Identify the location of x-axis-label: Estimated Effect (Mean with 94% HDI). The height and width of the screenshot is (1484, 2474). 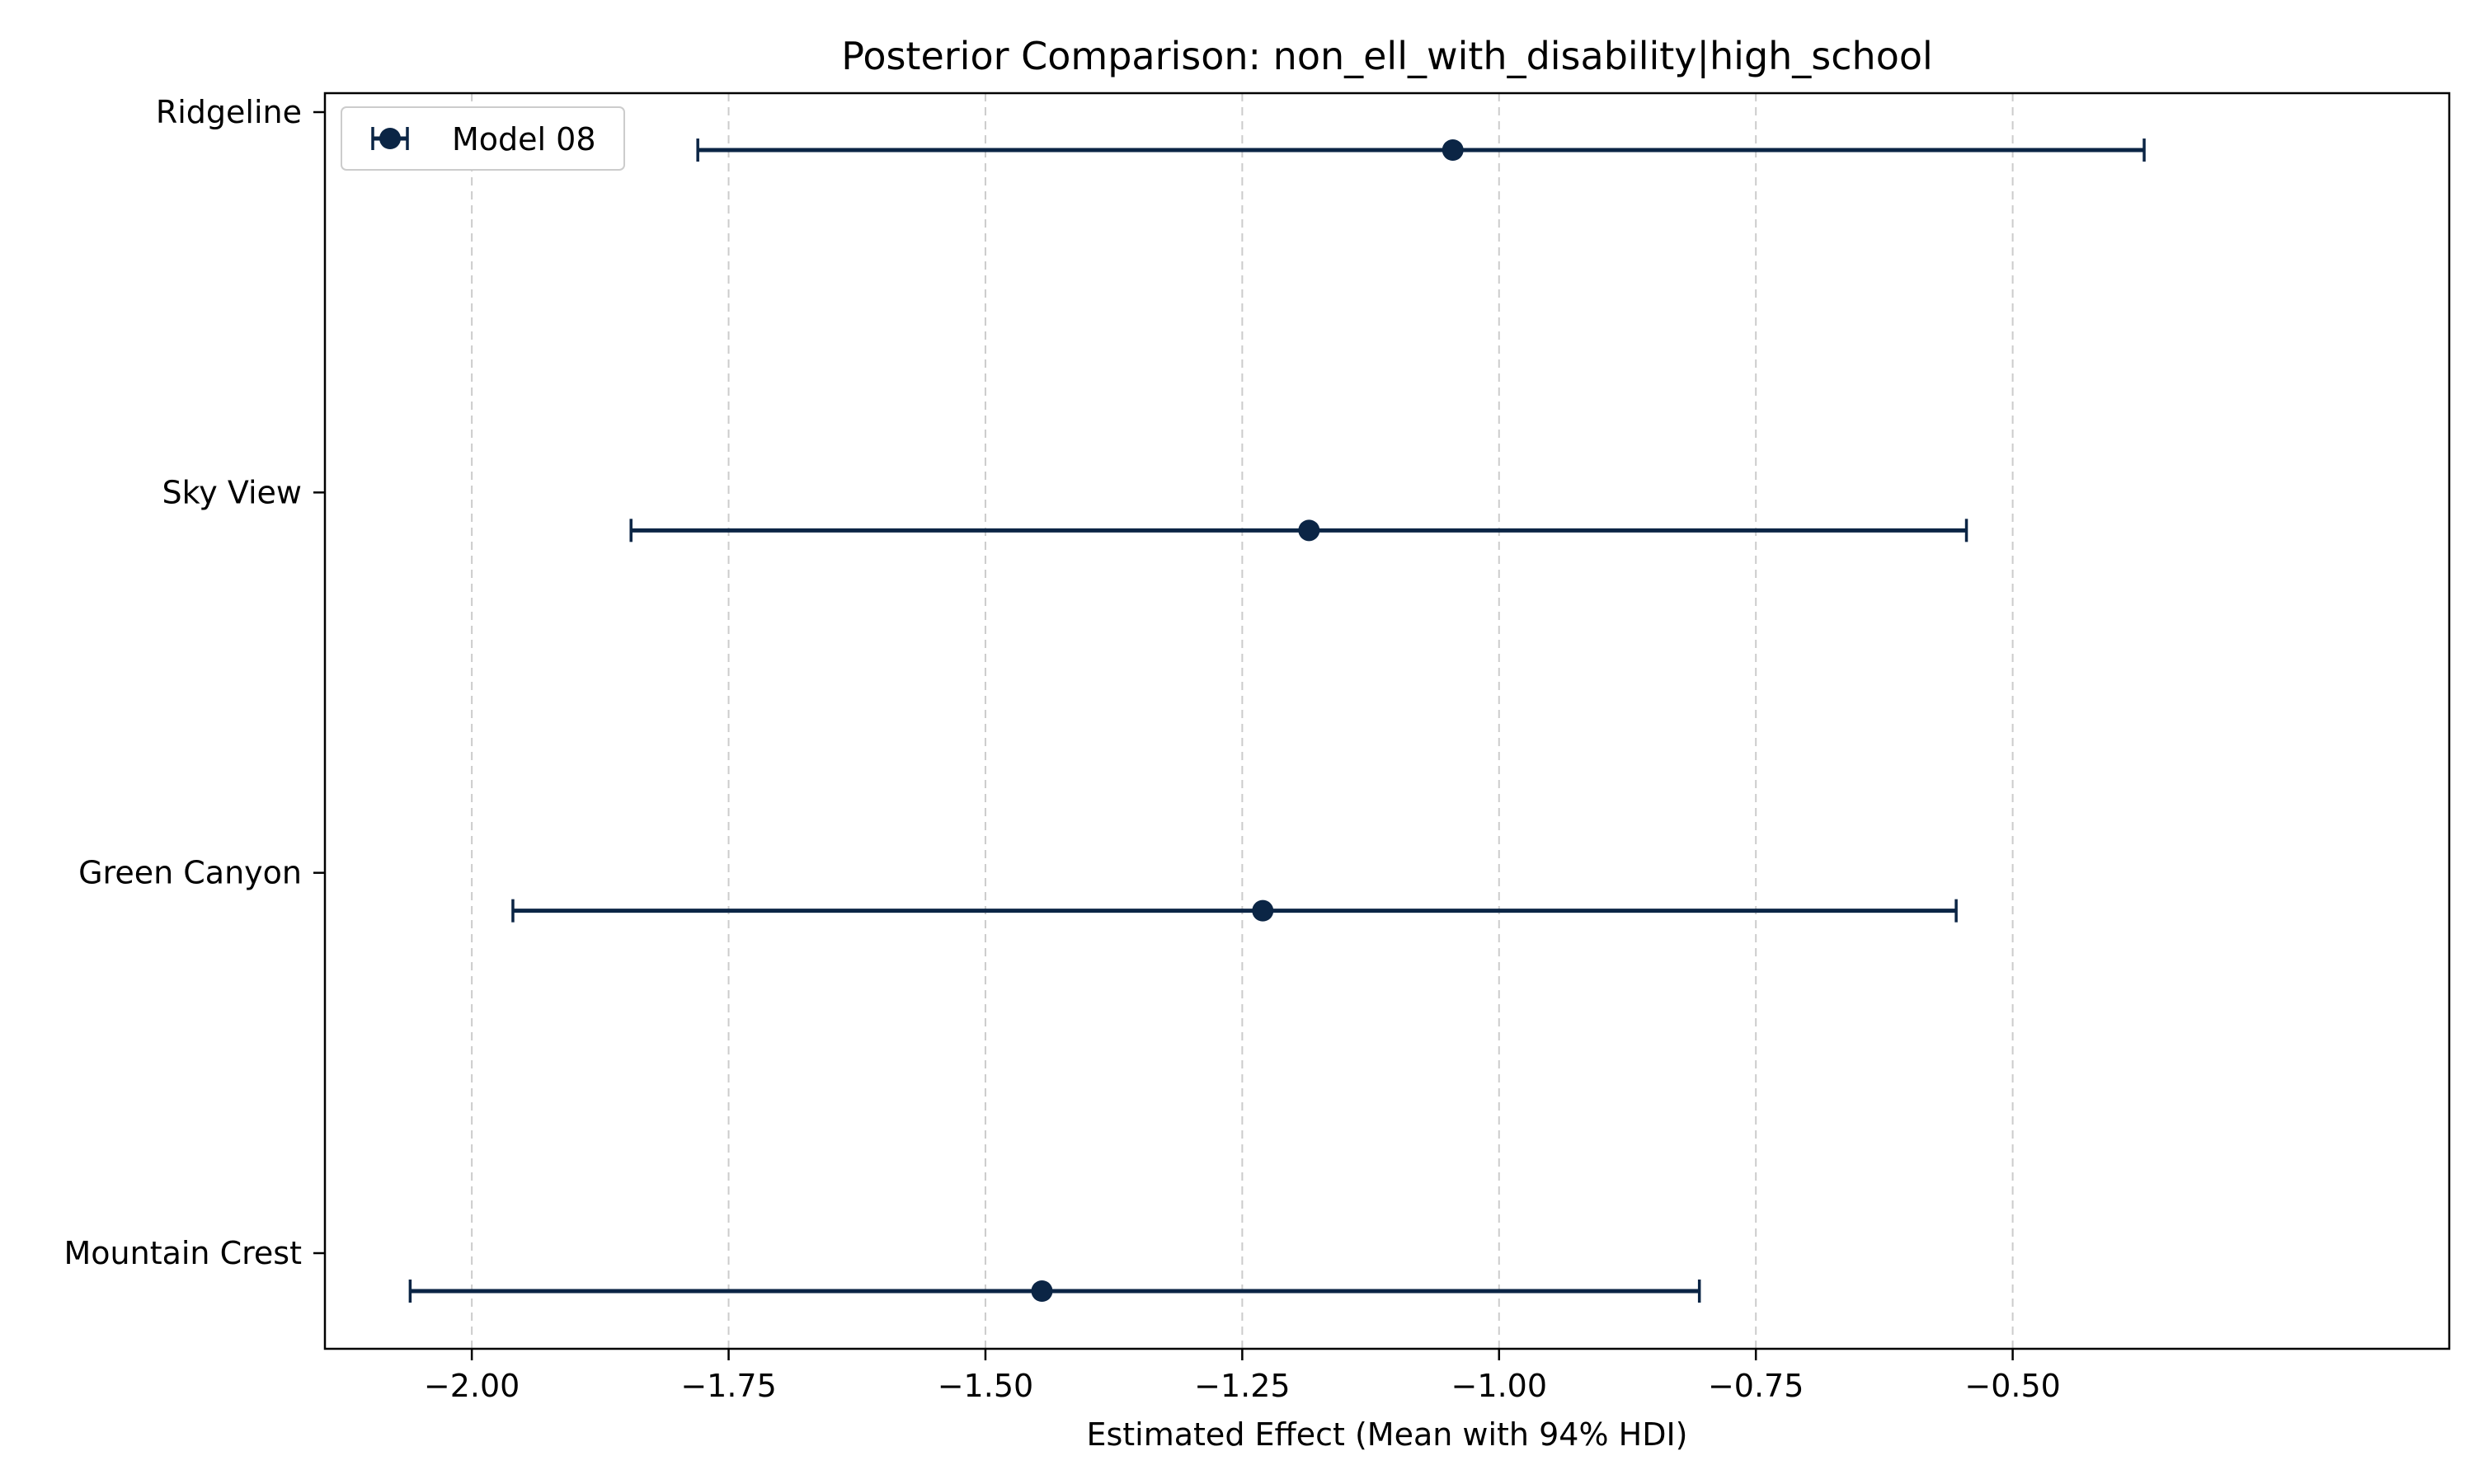
(1386, 1434).